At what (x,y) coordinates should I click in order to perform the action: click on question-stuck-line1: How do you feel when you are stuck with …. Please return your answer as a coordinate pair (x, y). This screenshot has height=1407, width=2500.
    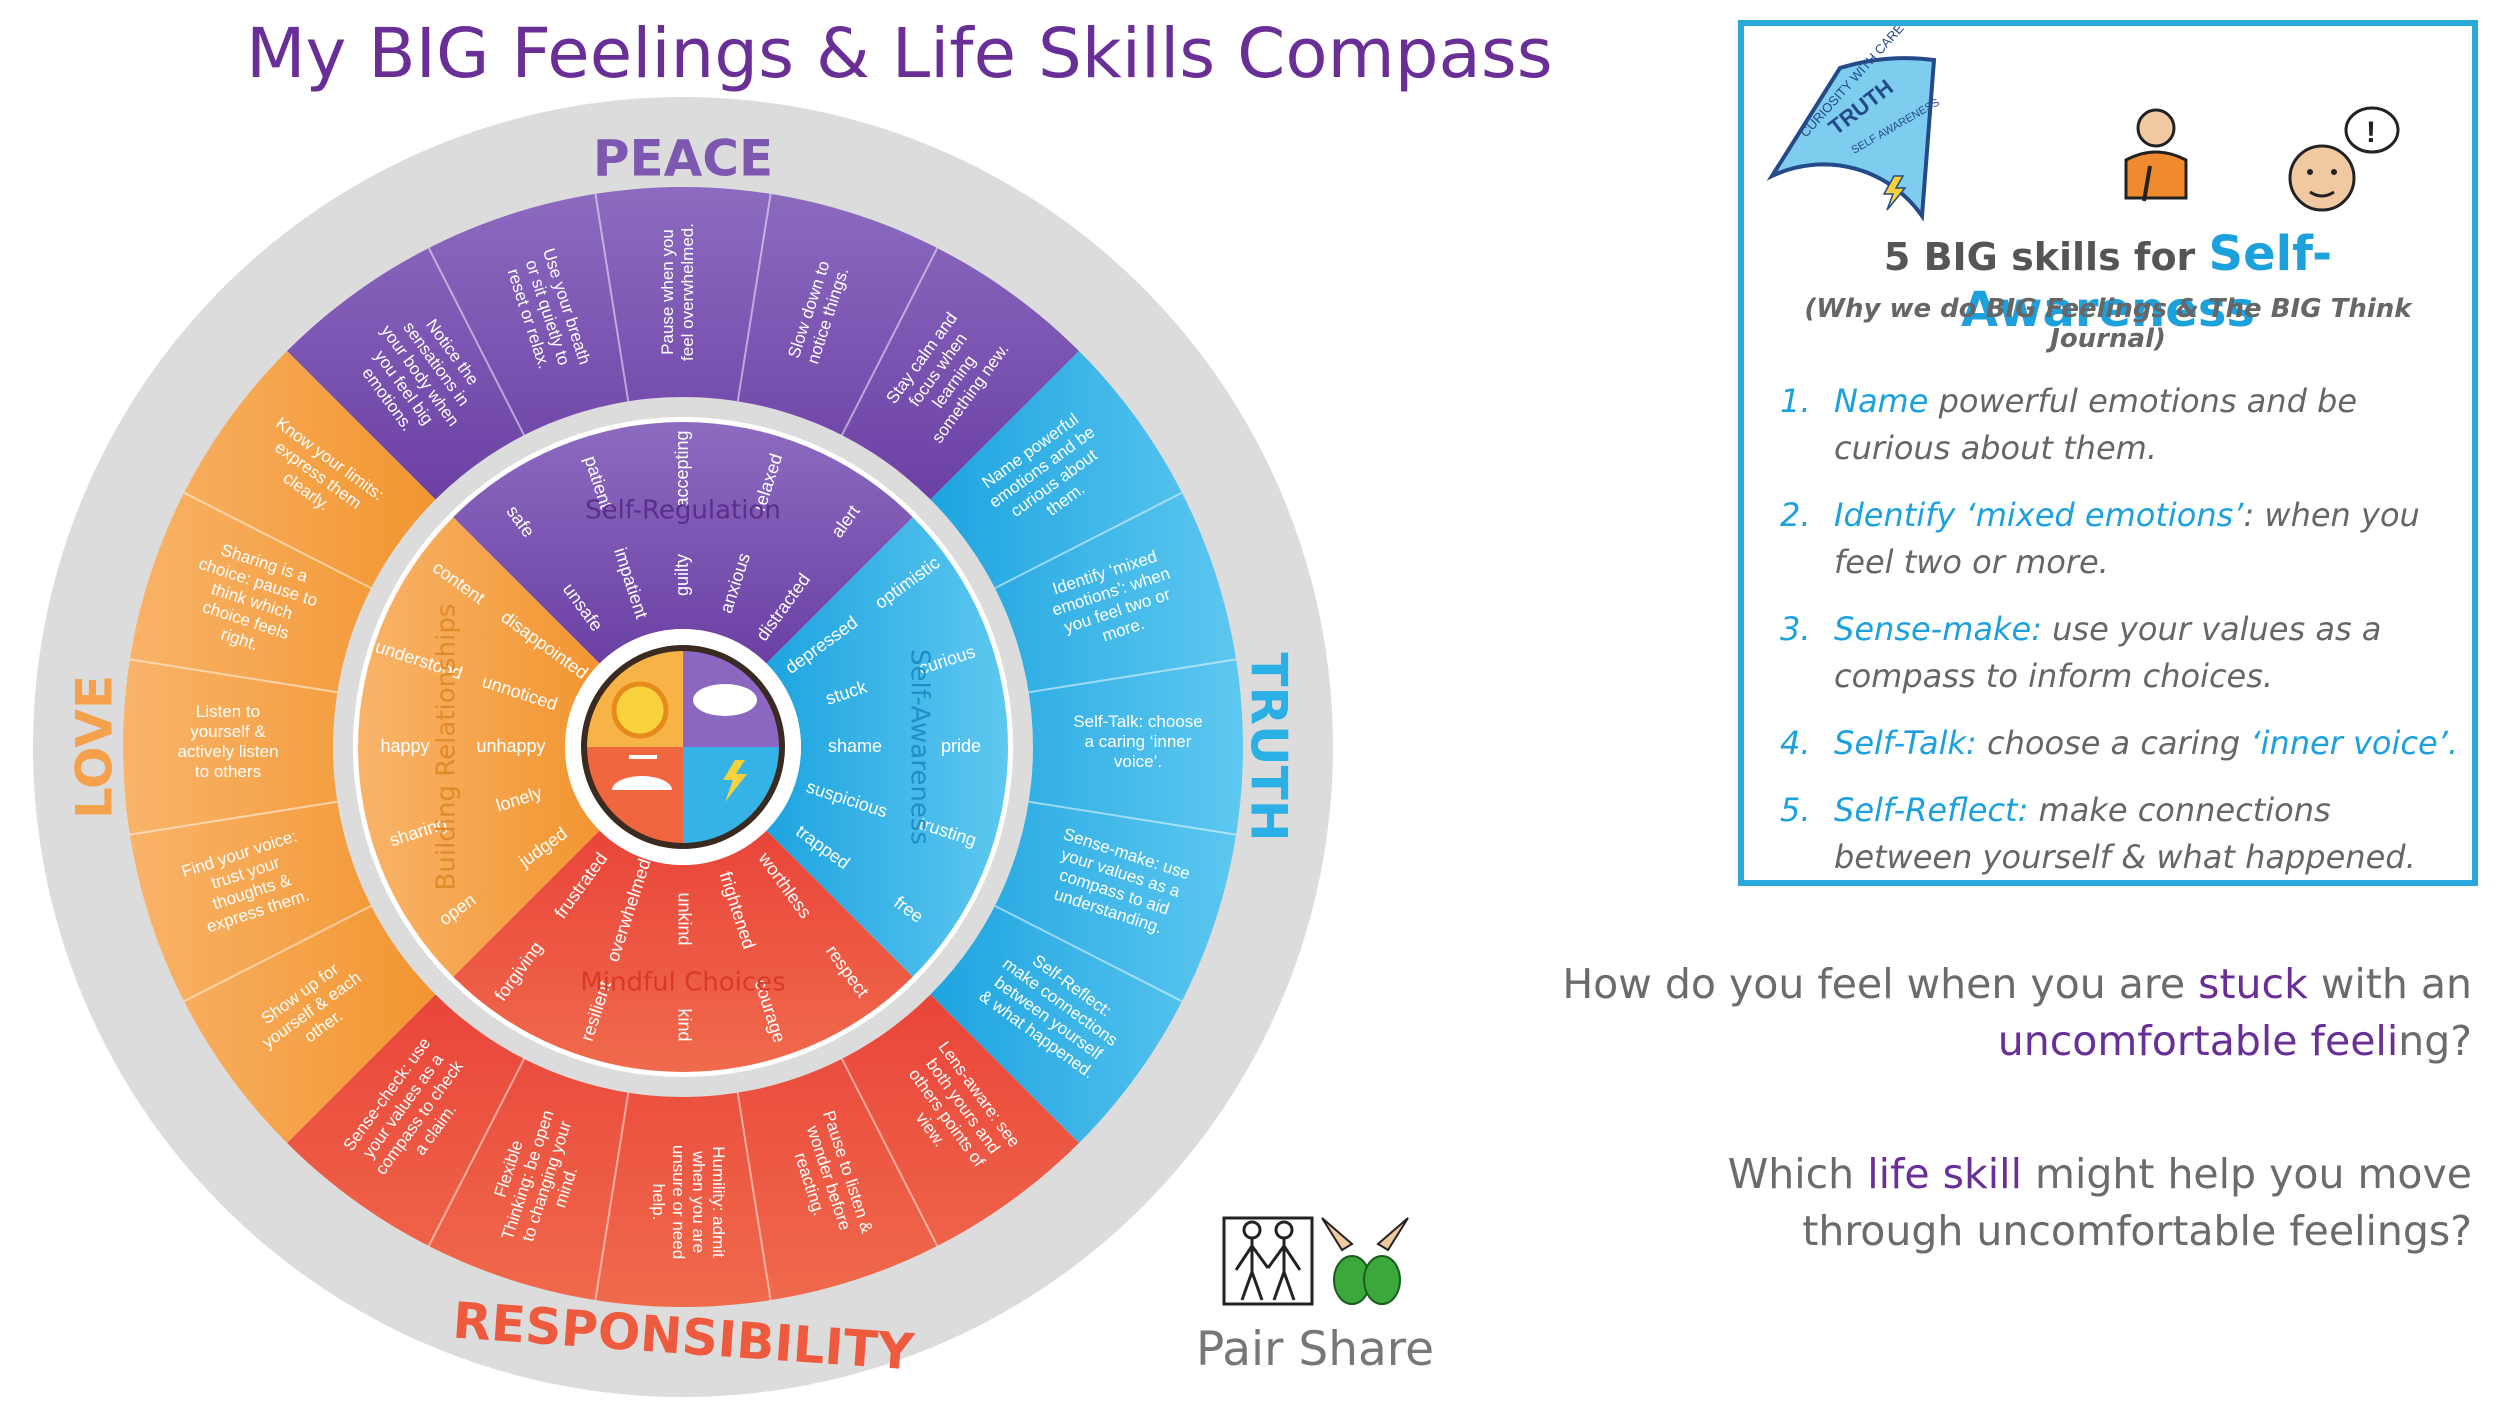
    Looking at the image, I should click on (2017, 984).